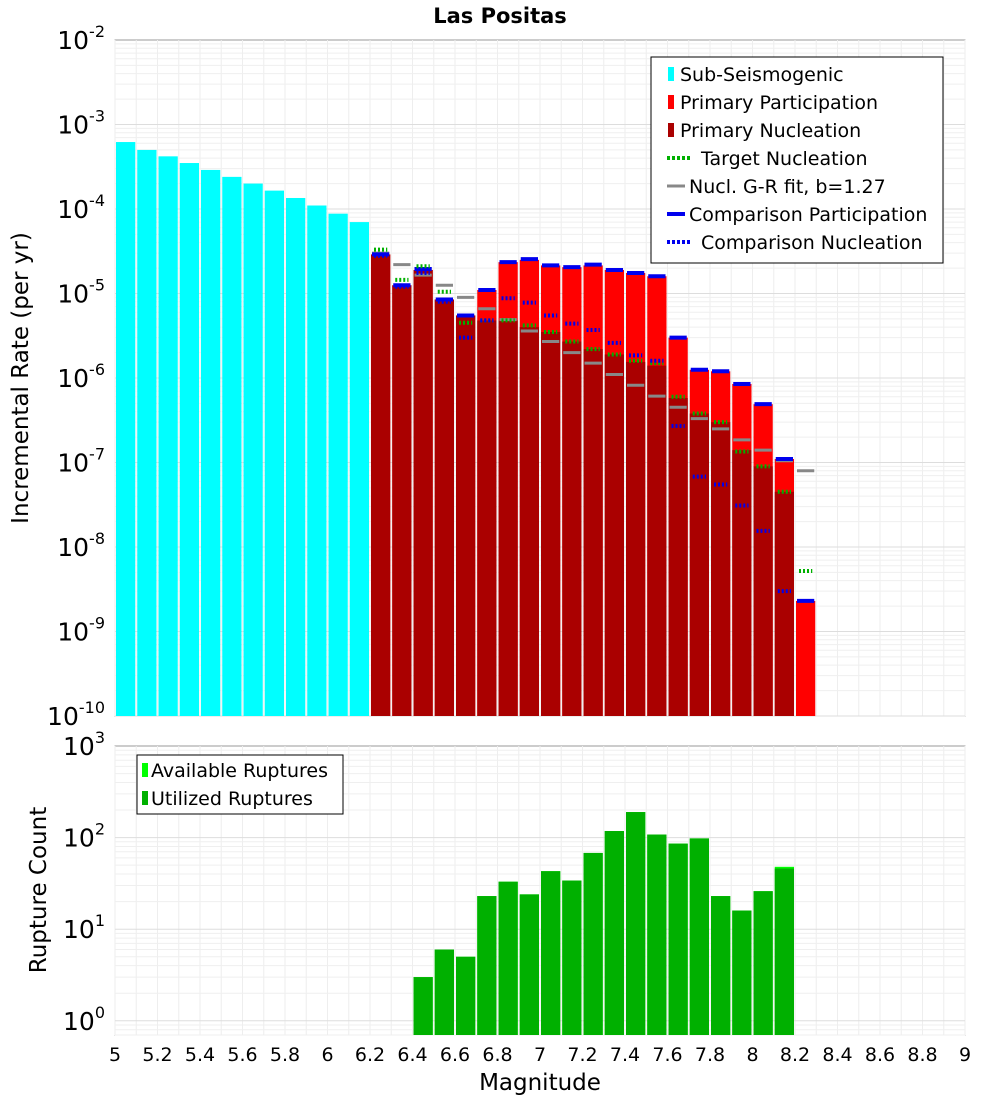 The height and width of the screenshot is (1100, 1000). I want to click on top-legend-label: Comparison Participation, so click(808, 215).